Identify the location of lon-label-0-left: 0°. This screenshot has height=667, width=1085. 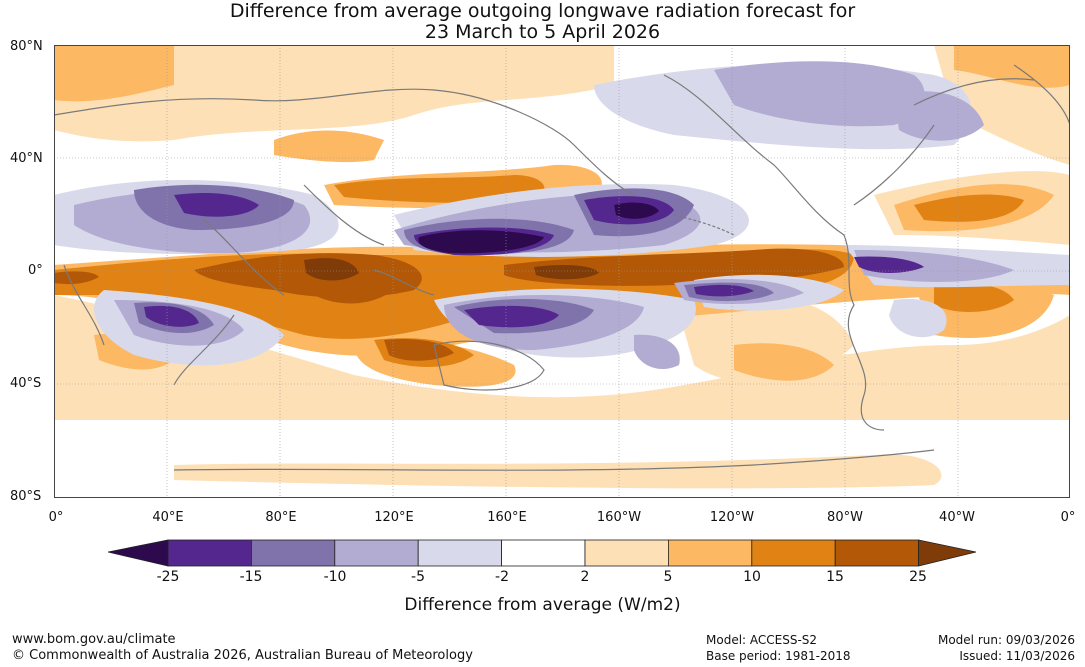
(56, 517).